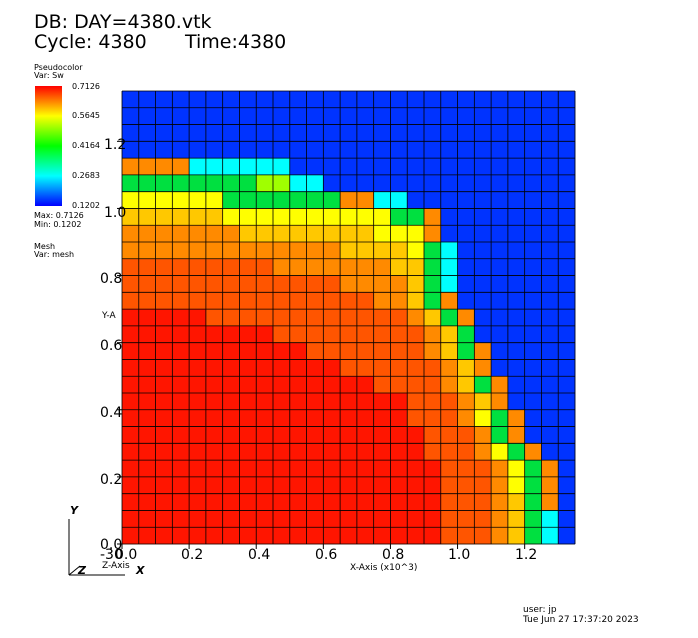 This screenshot has width=698, height=638. Describe the element at coordinates (82, 570) in the screenshot. I see `triad-z-label: Z` at that location.